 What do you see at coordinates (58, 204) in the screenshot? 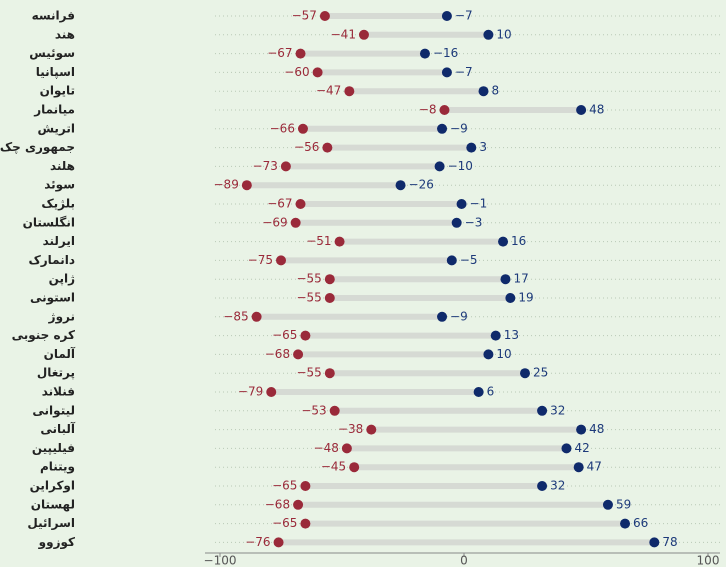
I see `category-label: بلژیک` at bounding box center [58, 204].